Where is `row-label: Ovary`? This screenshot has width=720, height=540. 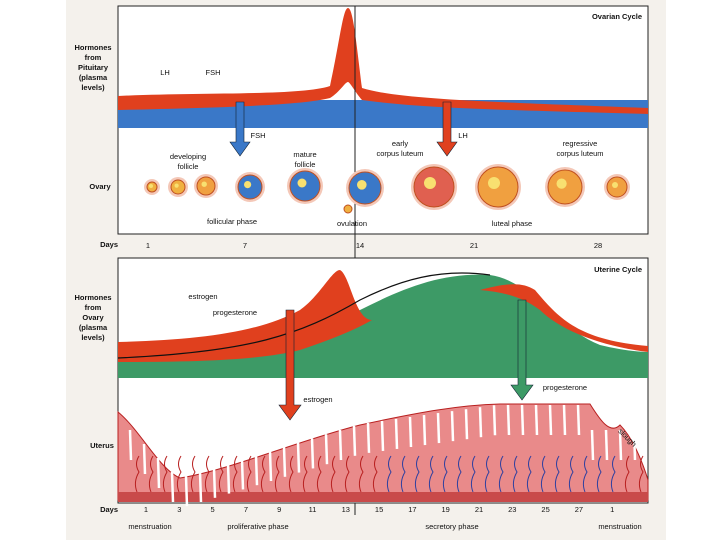
row-label: Ovary is located at coordinates (93, 317).